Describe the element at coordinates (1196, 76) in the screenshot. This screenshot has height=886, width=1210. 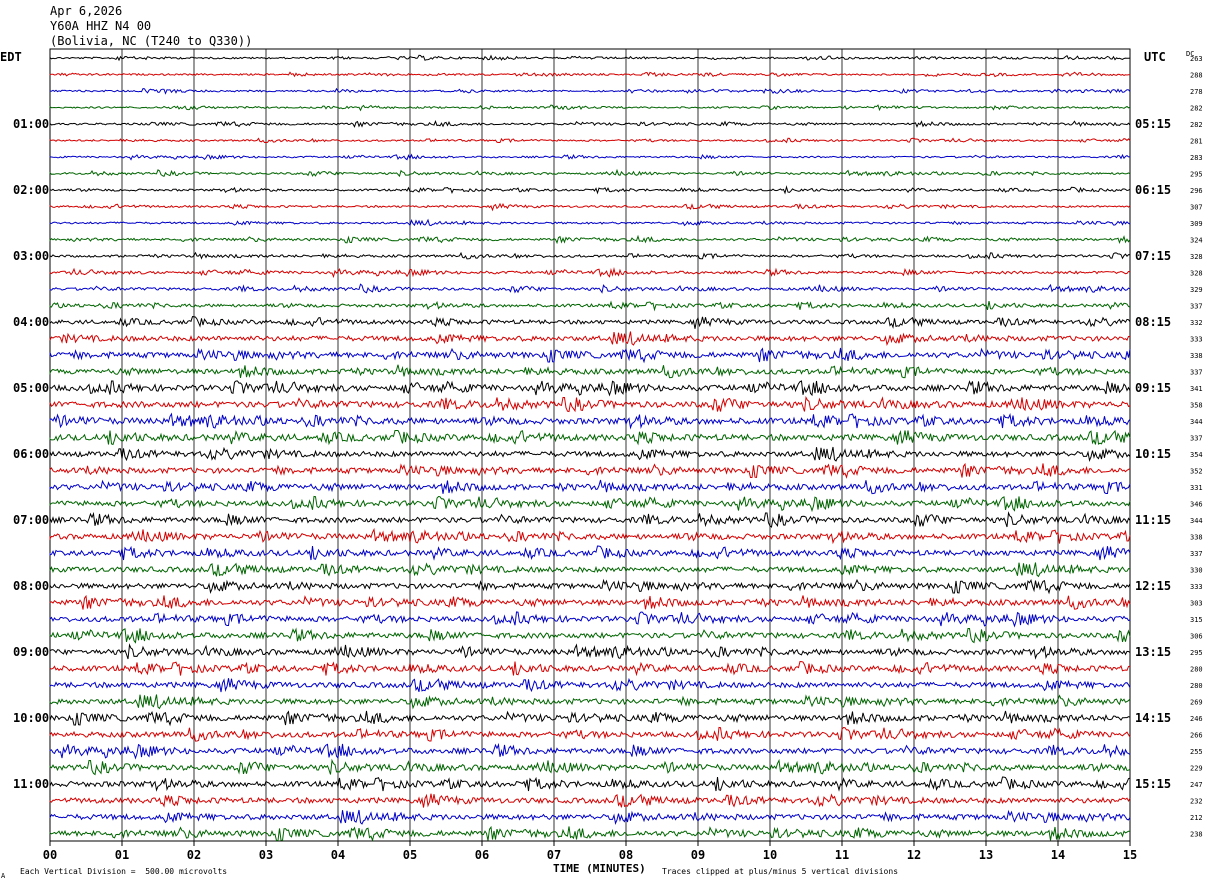
I see `dc-offset-label: 288` at that location.